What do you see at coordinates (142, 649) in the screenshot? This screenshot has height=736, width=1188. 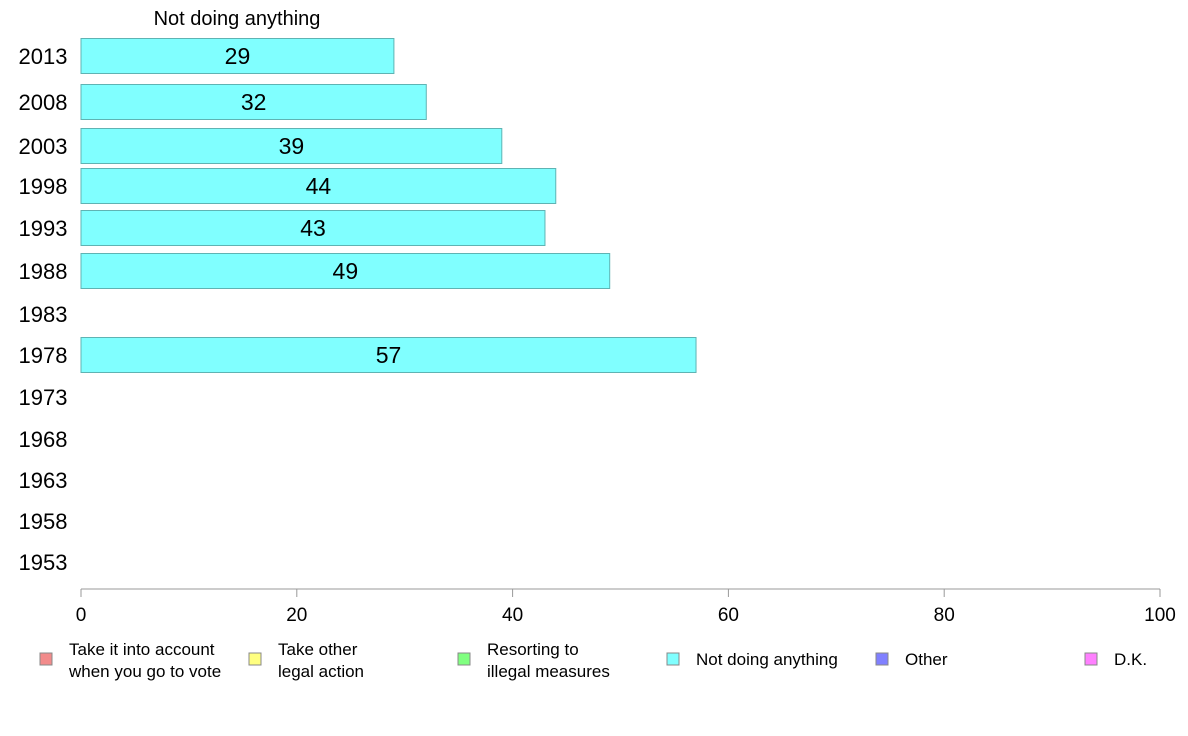 I see `legend-label: Take it into account` at bounding box center [142, 649].